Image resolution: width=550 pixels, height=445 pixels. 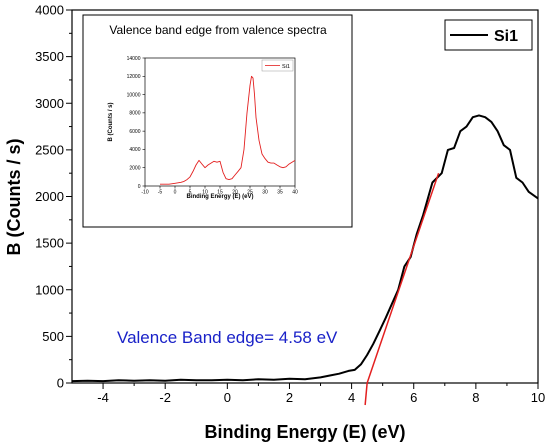 I want to click on main-y-axis: 0 500 1000 1500 2000 2500 3000 3500 4000, so click(x=53, y=197).